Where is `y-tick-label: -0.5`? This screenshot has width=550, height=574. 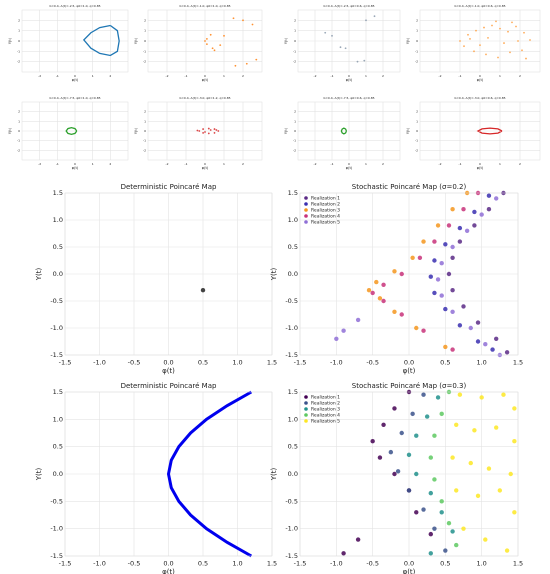 y-tick-label: -0.5 is located at coordinates (291, 301).